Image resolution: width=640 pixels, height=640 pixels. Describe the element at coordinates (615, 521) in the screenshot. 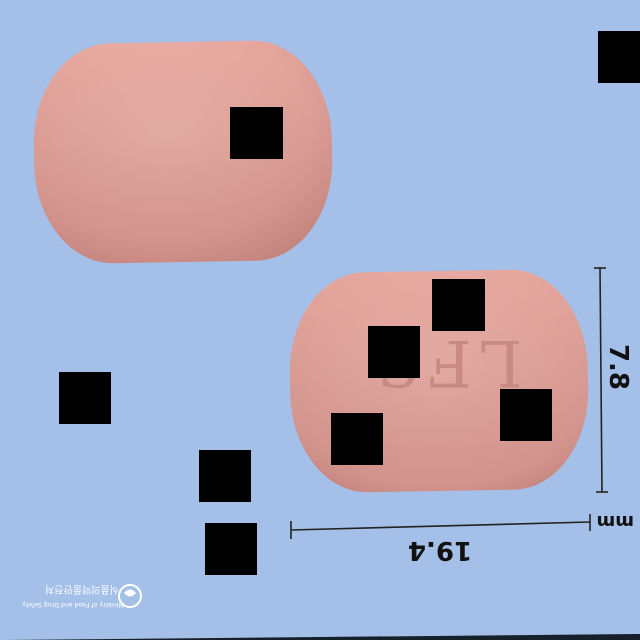

I see `unit-label: mm` at that location.